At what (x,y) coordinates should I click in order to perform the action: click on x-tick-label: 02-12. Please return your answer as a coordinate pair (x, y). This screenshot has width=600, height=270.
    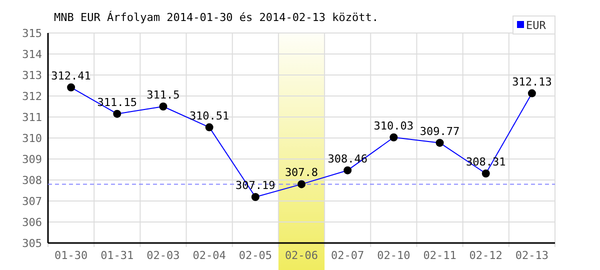
    Looking at the image, I should click on (485, 255).